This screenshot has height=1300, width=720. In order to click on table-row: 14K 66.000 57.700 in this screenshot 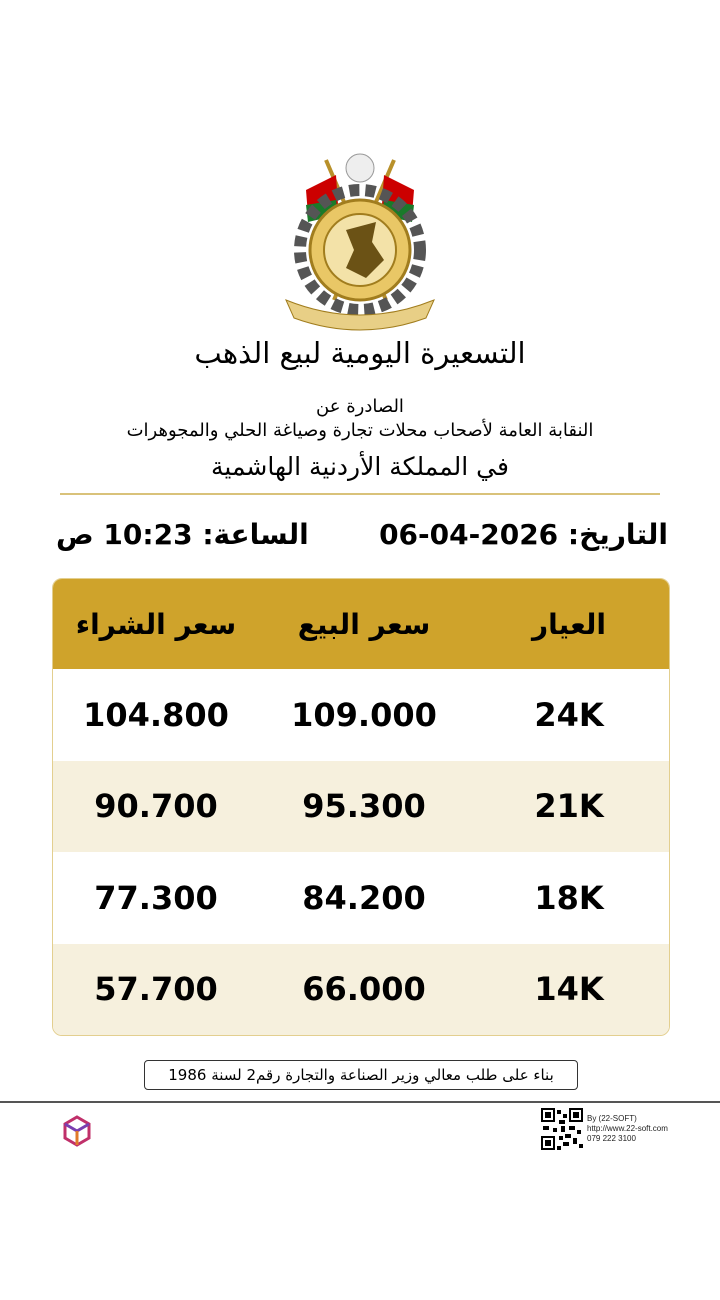, I will do `click(361, 989)`.